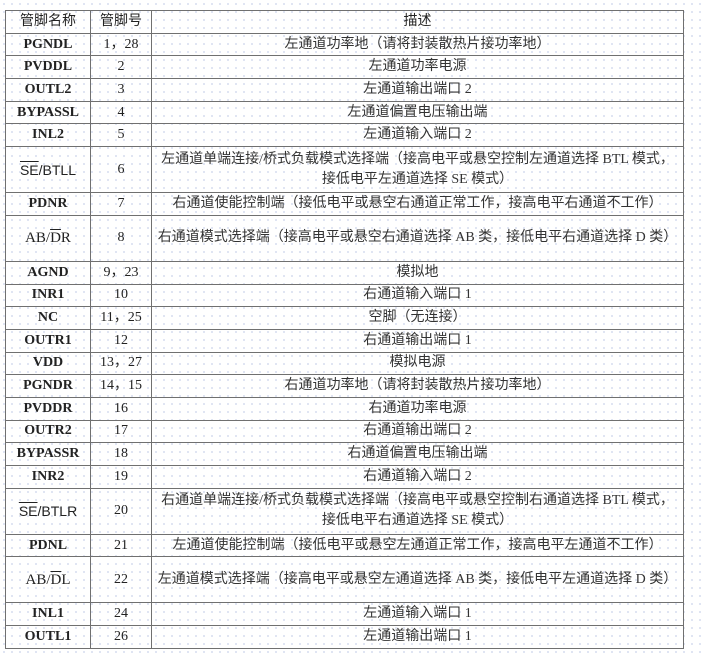  I want to click on pin-name-pre: INR2, so click(48, 476).